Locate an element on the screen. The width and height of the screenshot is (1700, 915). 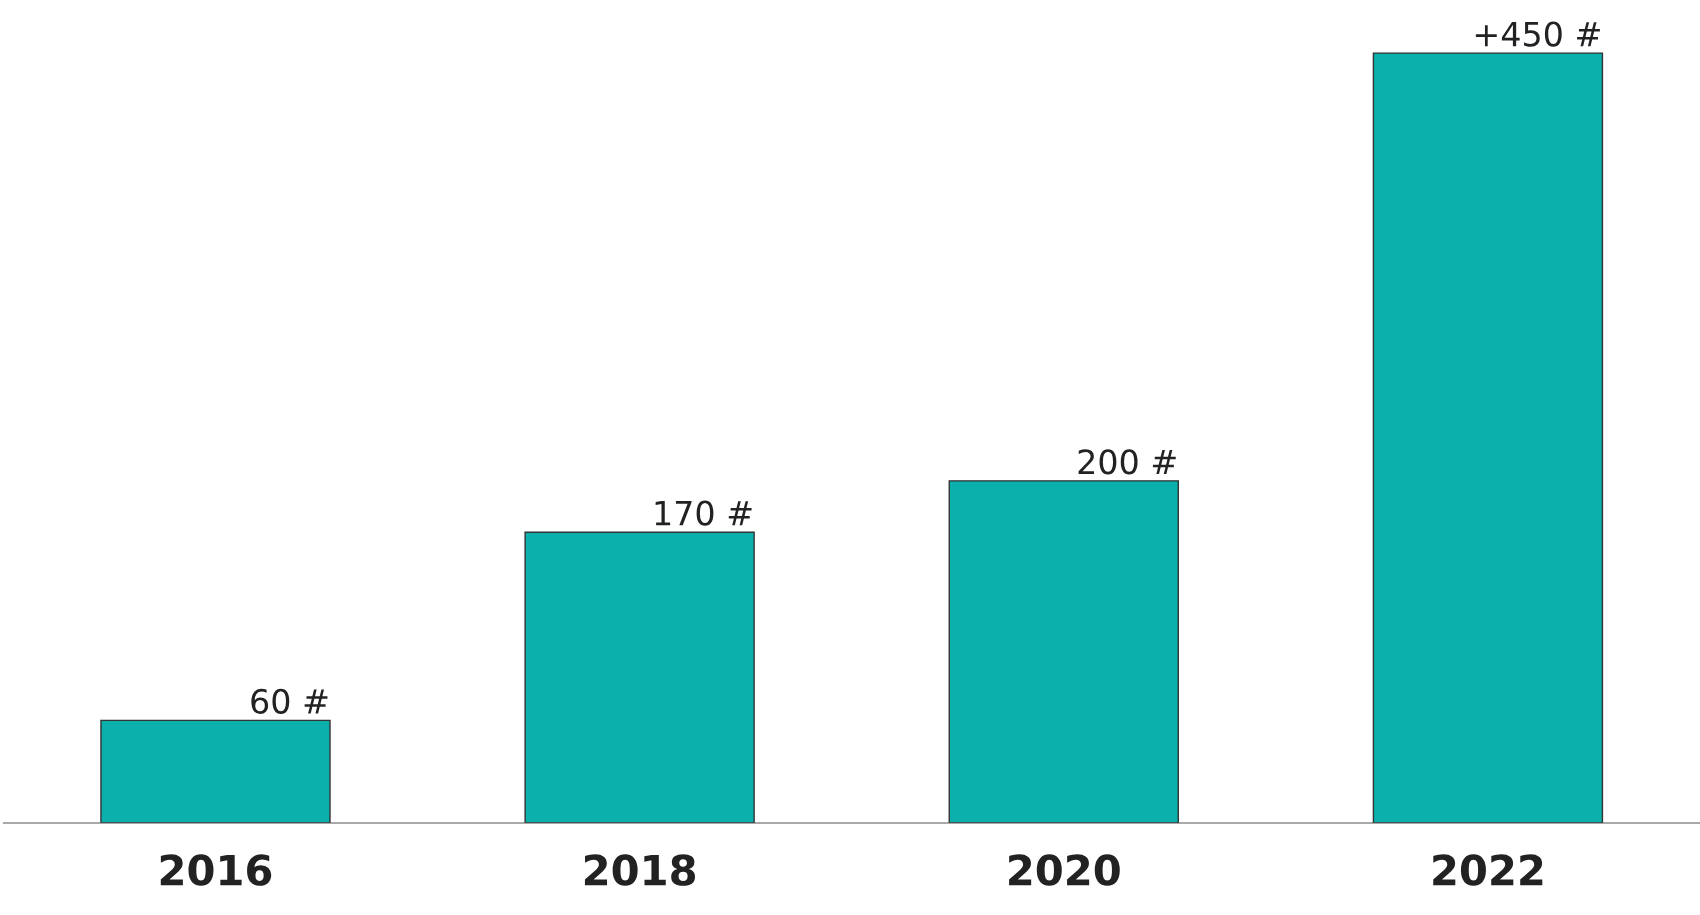
data-label: +450 # is located at coordinates (1537, 34).